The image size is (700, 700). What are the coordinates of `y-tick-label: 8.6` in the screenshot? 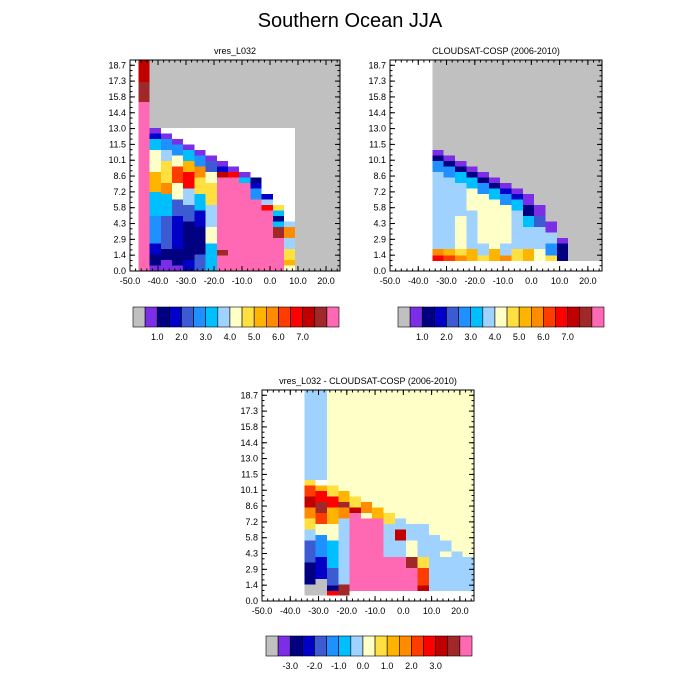 It's located at (119, 176).